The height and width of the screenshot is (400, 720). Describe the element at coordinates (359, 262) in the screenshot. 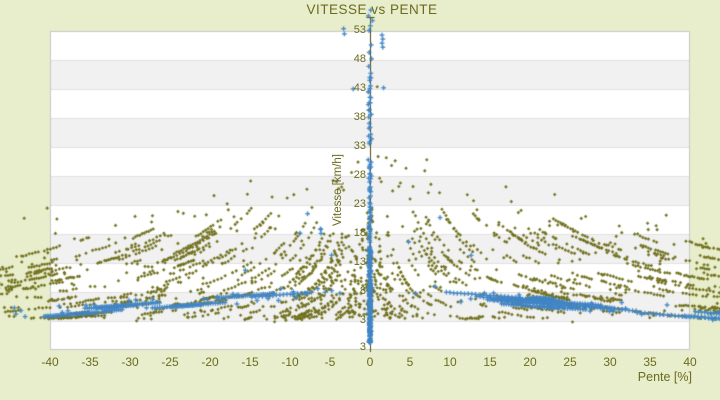

I see `y-tick-label: 13` at that location.